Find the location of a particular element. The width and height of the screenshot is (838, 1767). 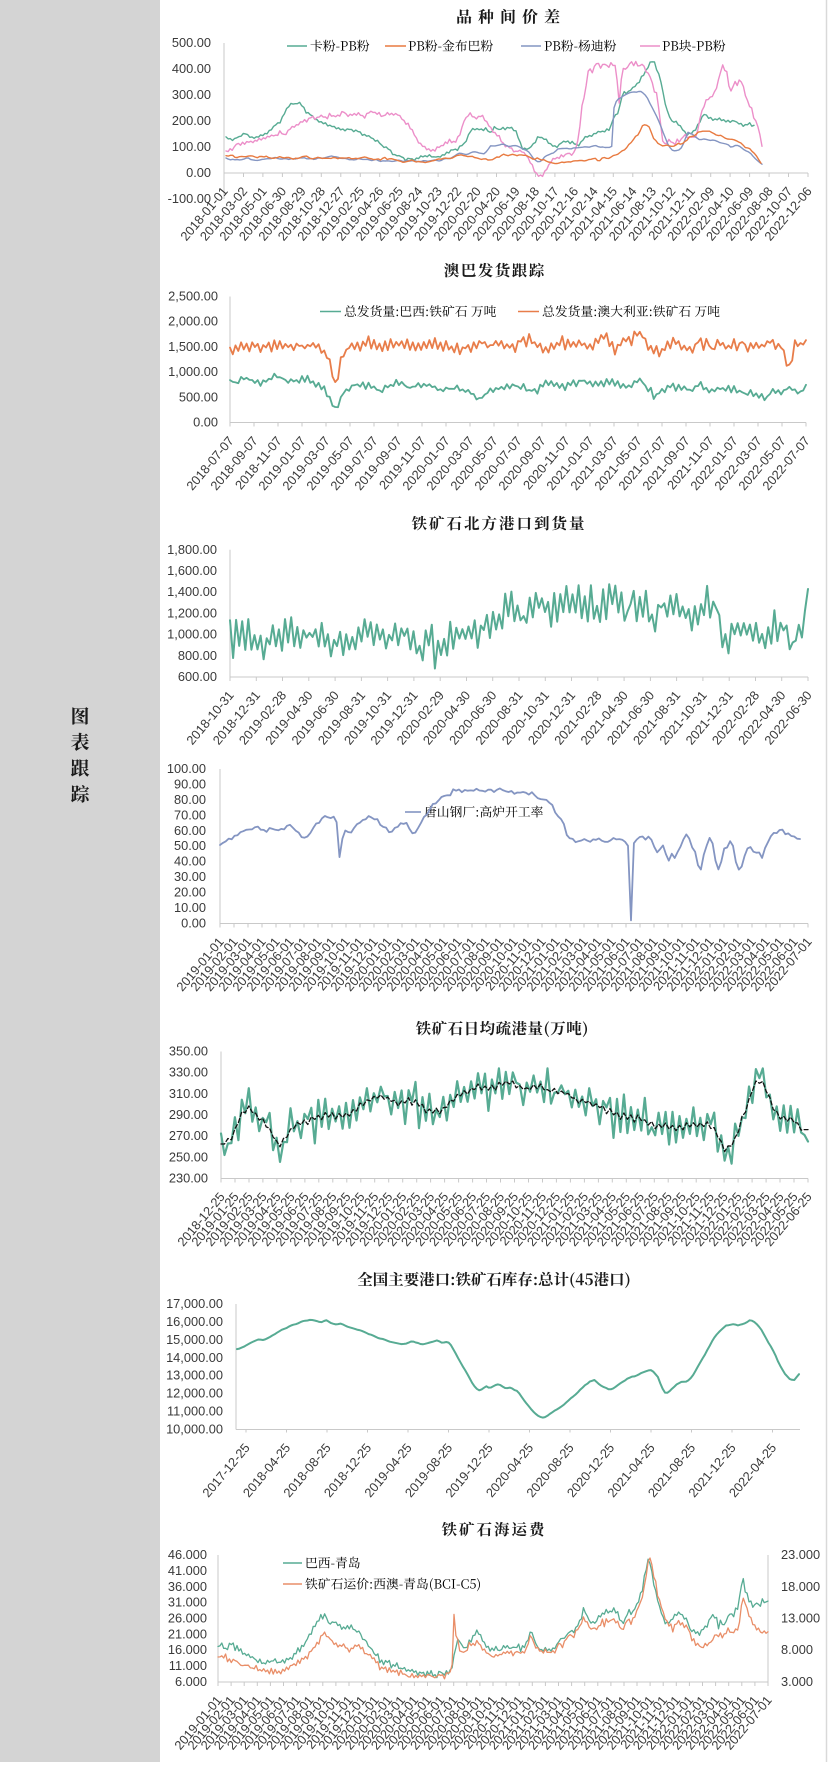

svg-text: 1,600.00 is located at coordinates (192, 570).